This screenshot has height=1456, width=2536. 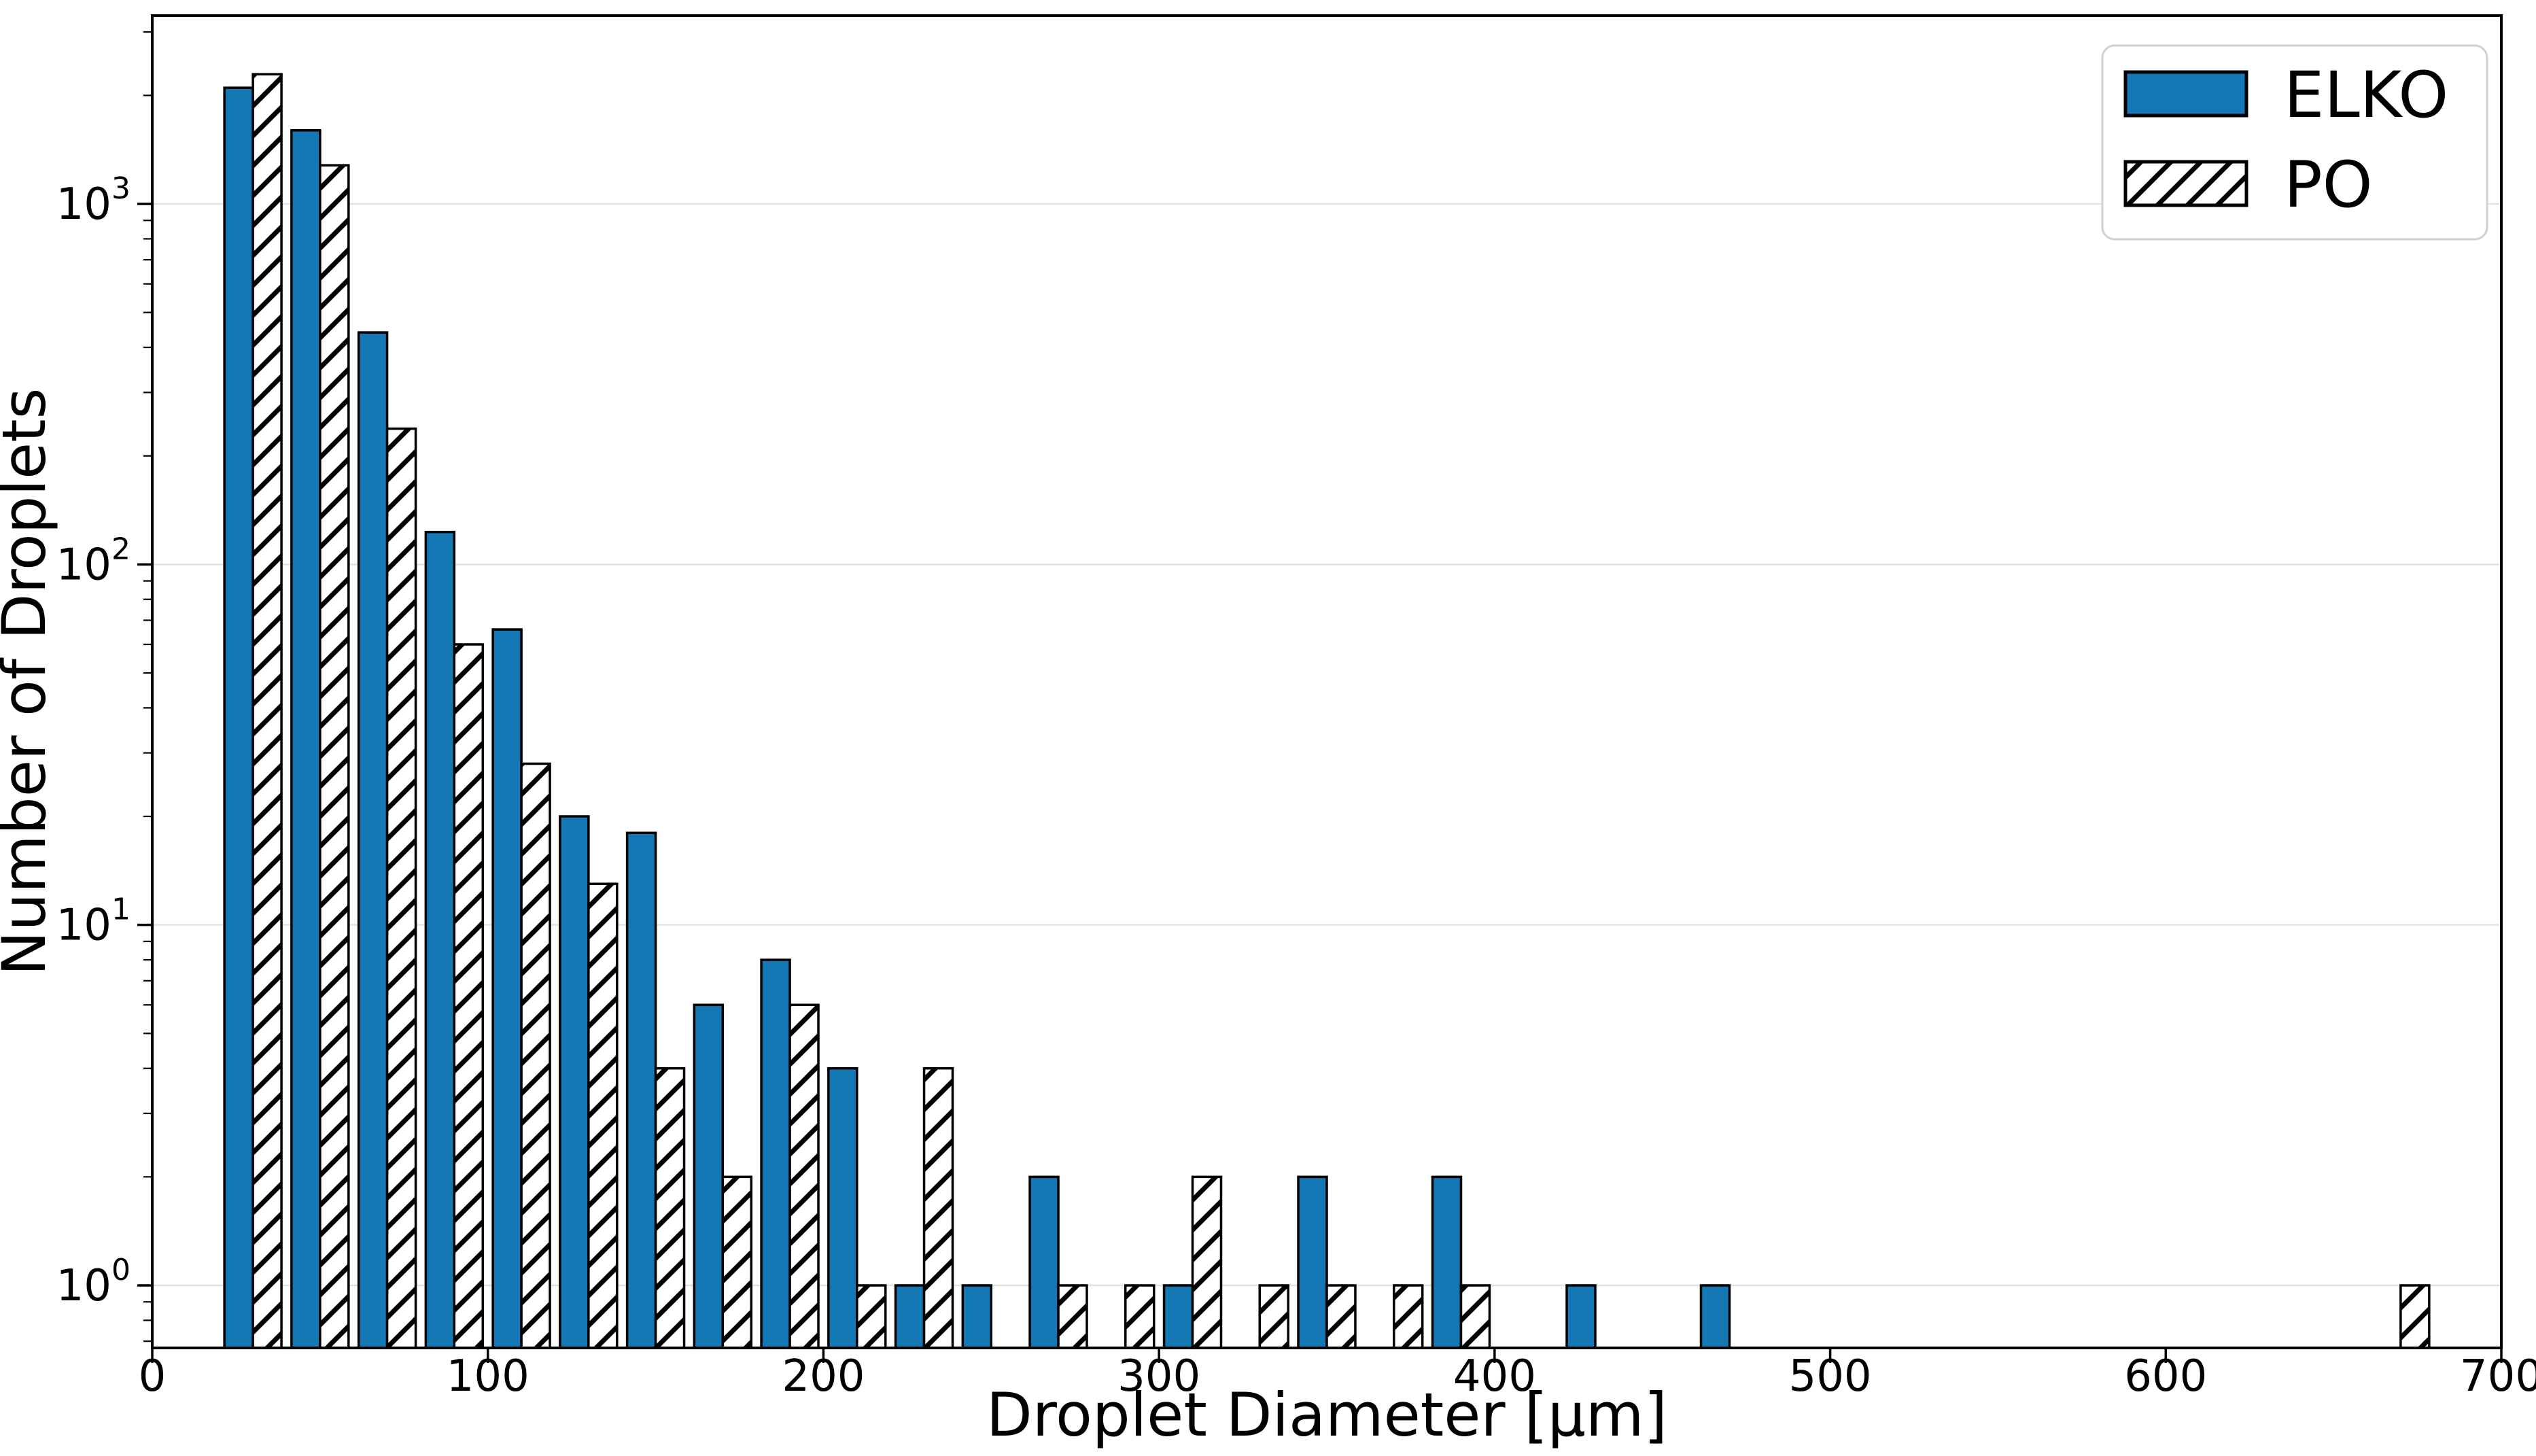 I want to click on x-tick-label-600: 600, so click(x=2165, y=1376).